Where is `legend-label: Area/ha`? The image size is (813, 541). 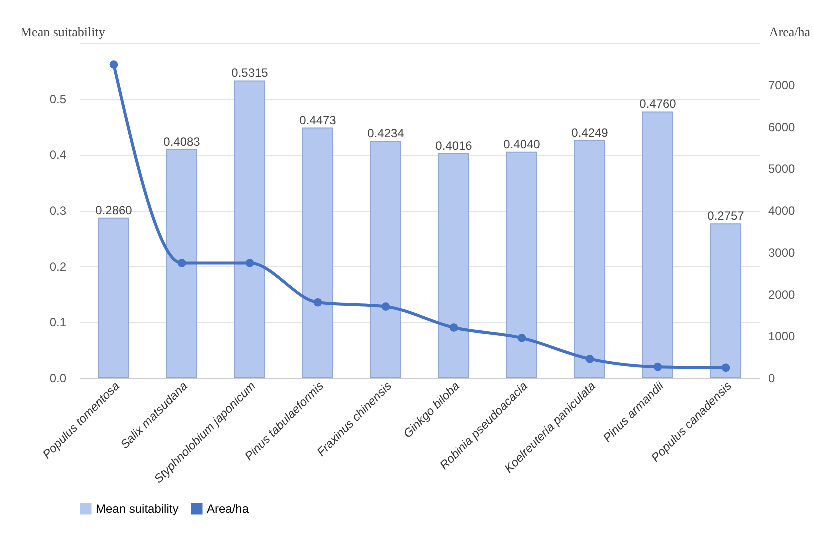 legend-label: Area/ha is located at coordinates (228, 509).